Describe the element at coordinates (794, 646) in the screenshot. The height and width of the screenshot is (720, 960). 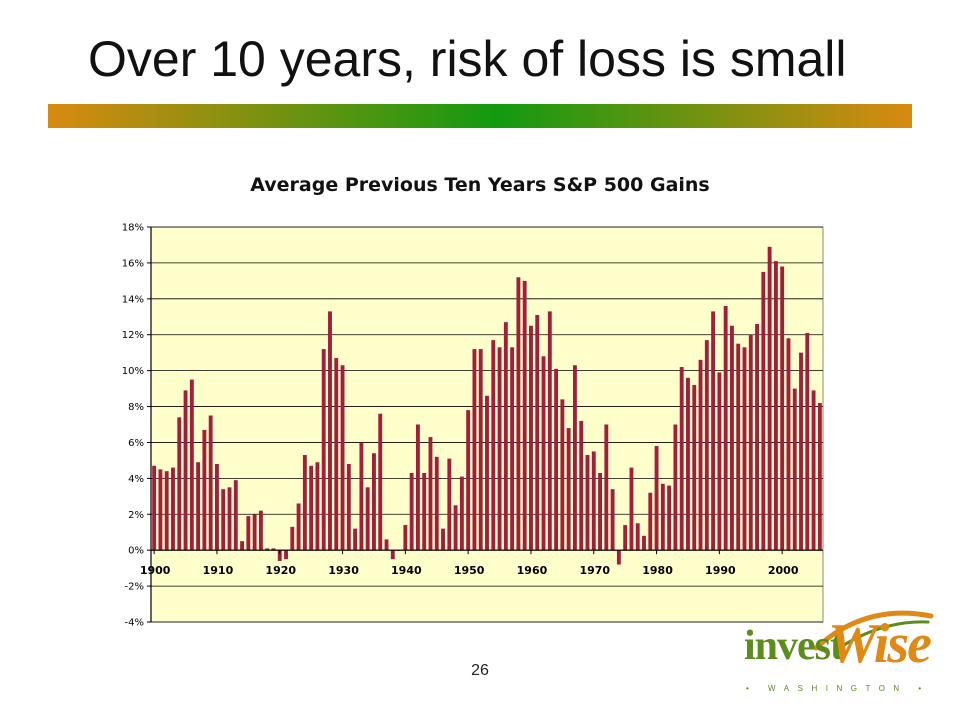
I see `logo-text-invest: invest` at that location.